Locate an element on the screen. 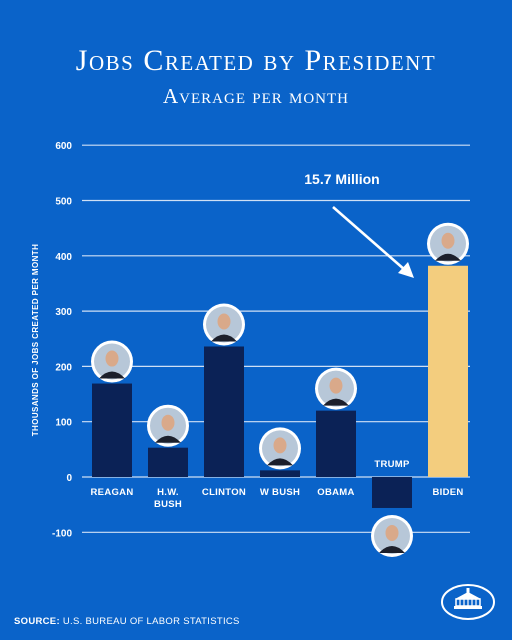 The width and height of the screenshot is (512, 640). category-label: CLINTON is located at coordinates (224, 492).